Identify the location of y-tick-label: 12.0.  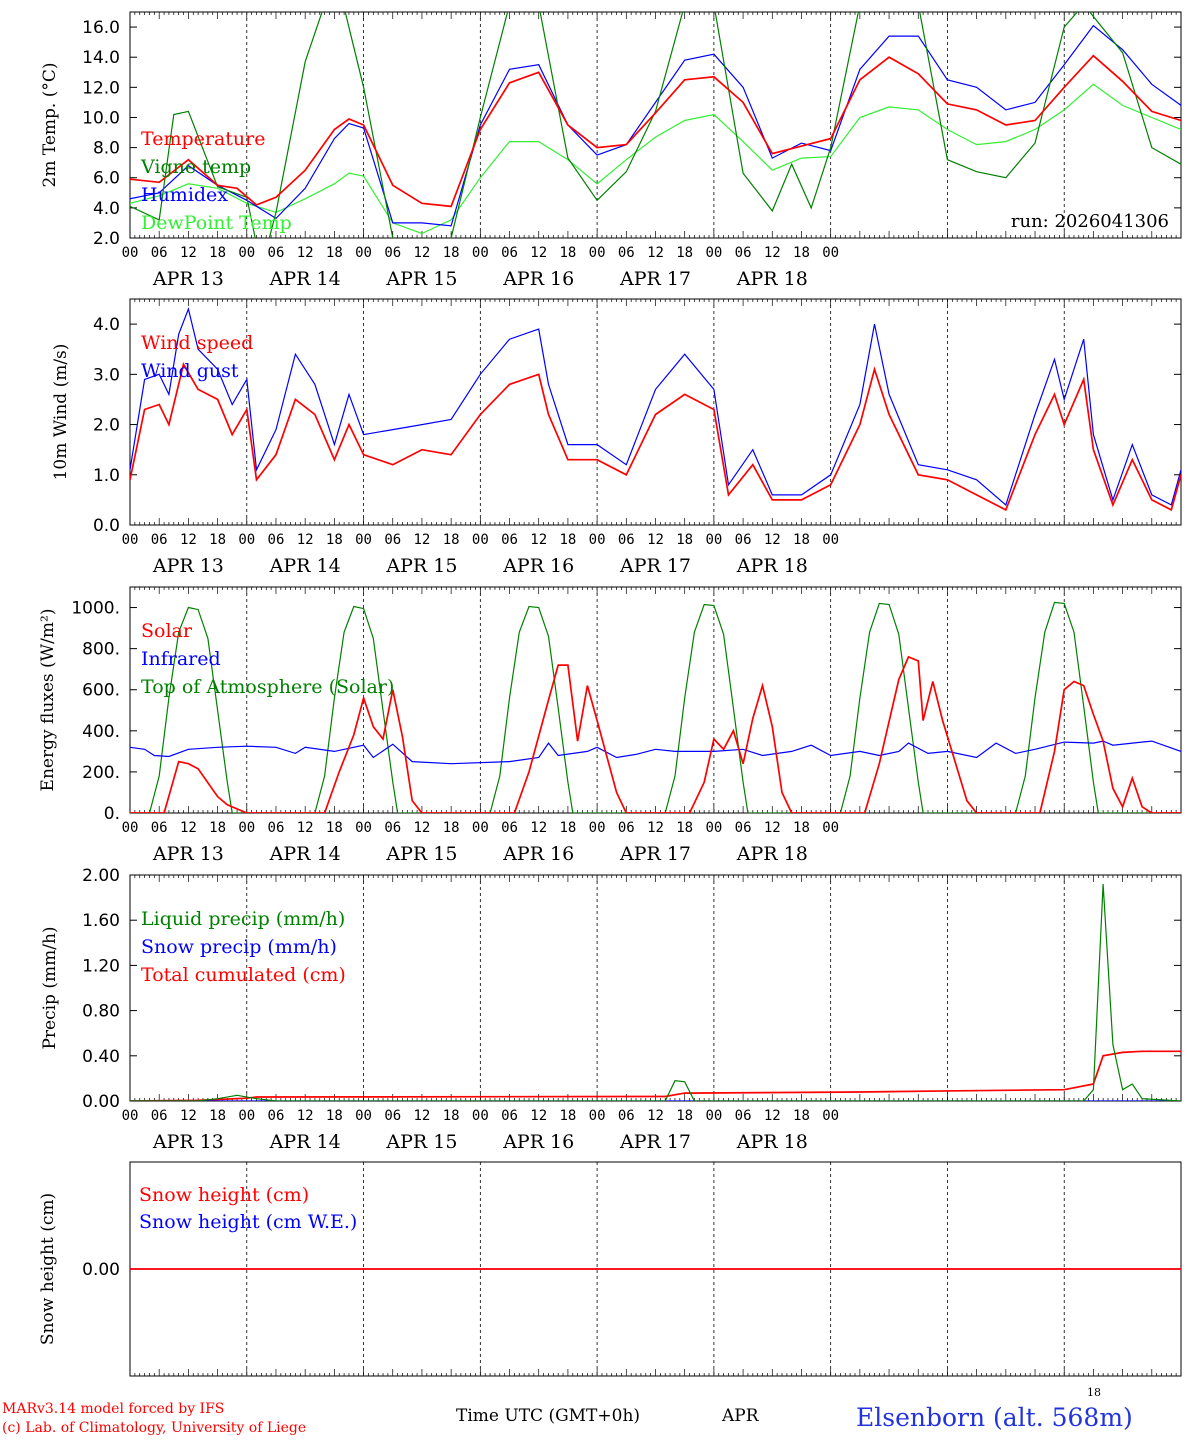
(101, 88).